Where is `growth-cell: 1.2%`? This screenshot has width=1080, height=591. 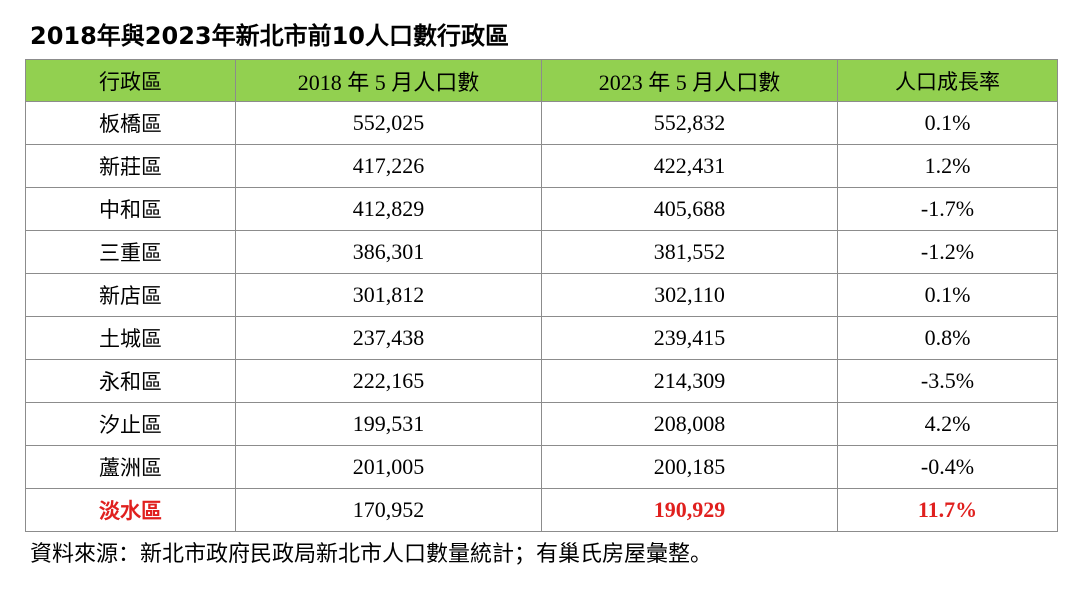
growth-cell: 1.2% is located at coordinates (947, 166).